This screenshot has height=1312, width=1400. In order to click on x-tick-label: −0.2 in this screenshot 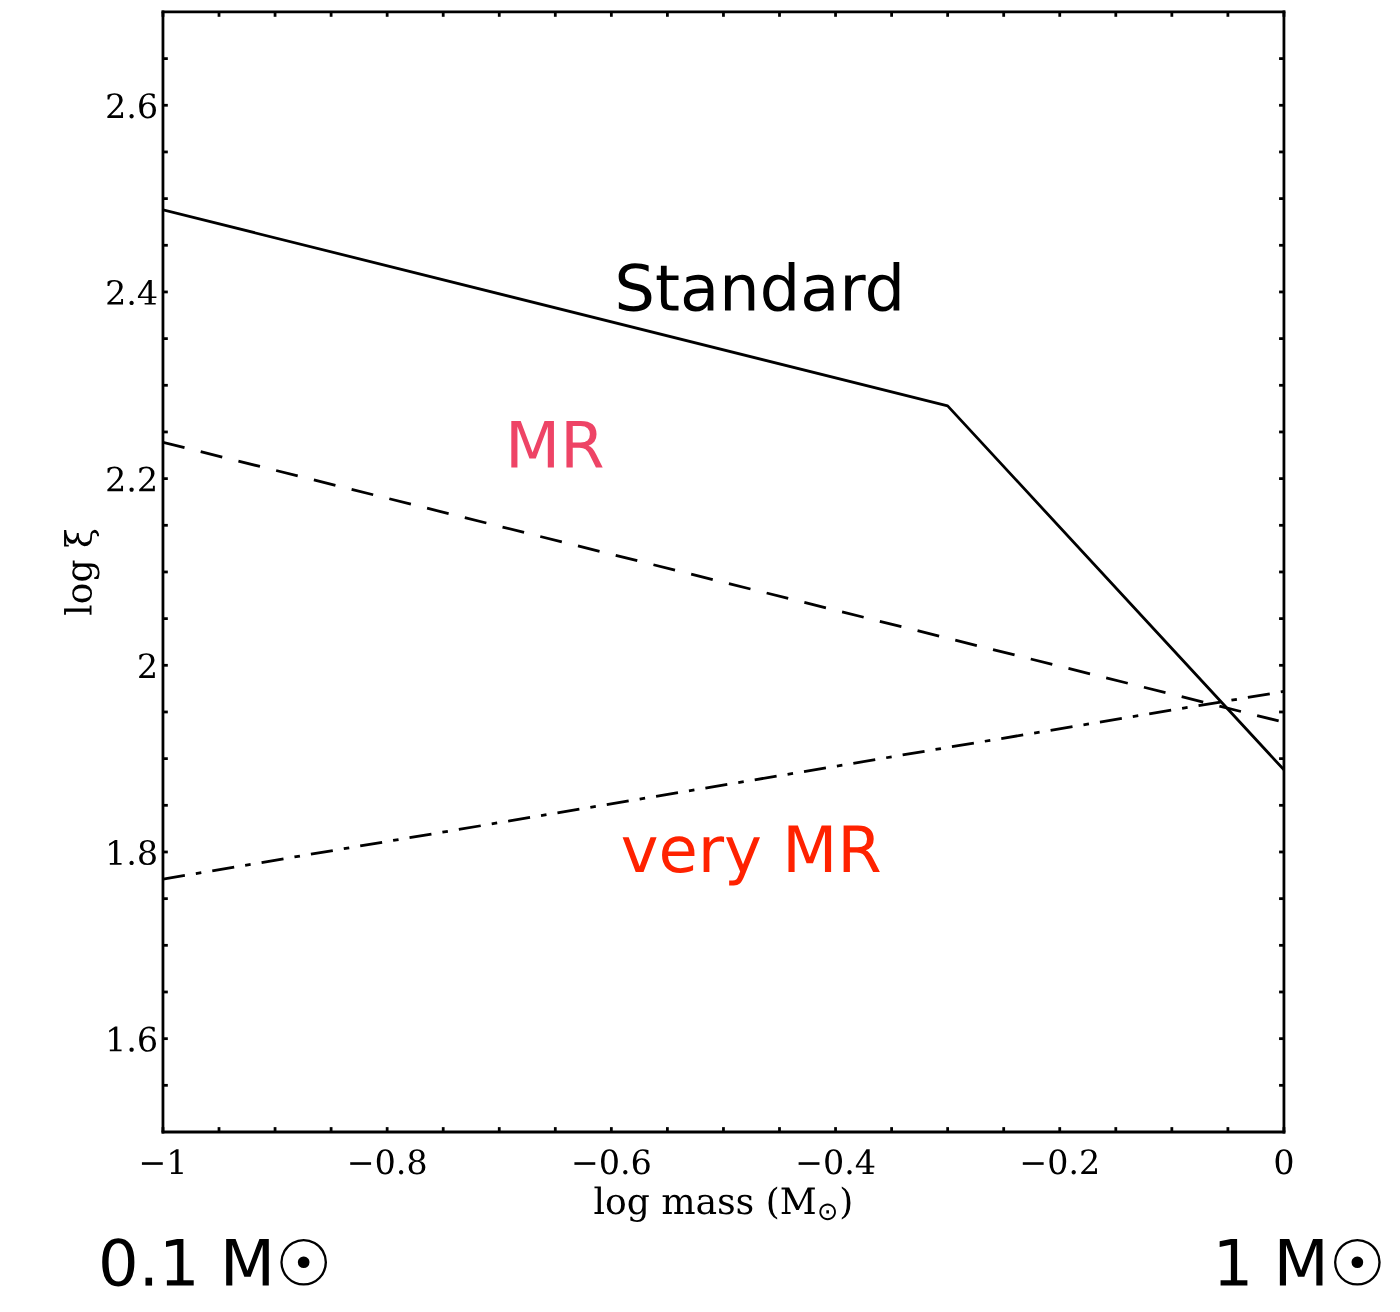, I will do `click(1059, 1162)`.